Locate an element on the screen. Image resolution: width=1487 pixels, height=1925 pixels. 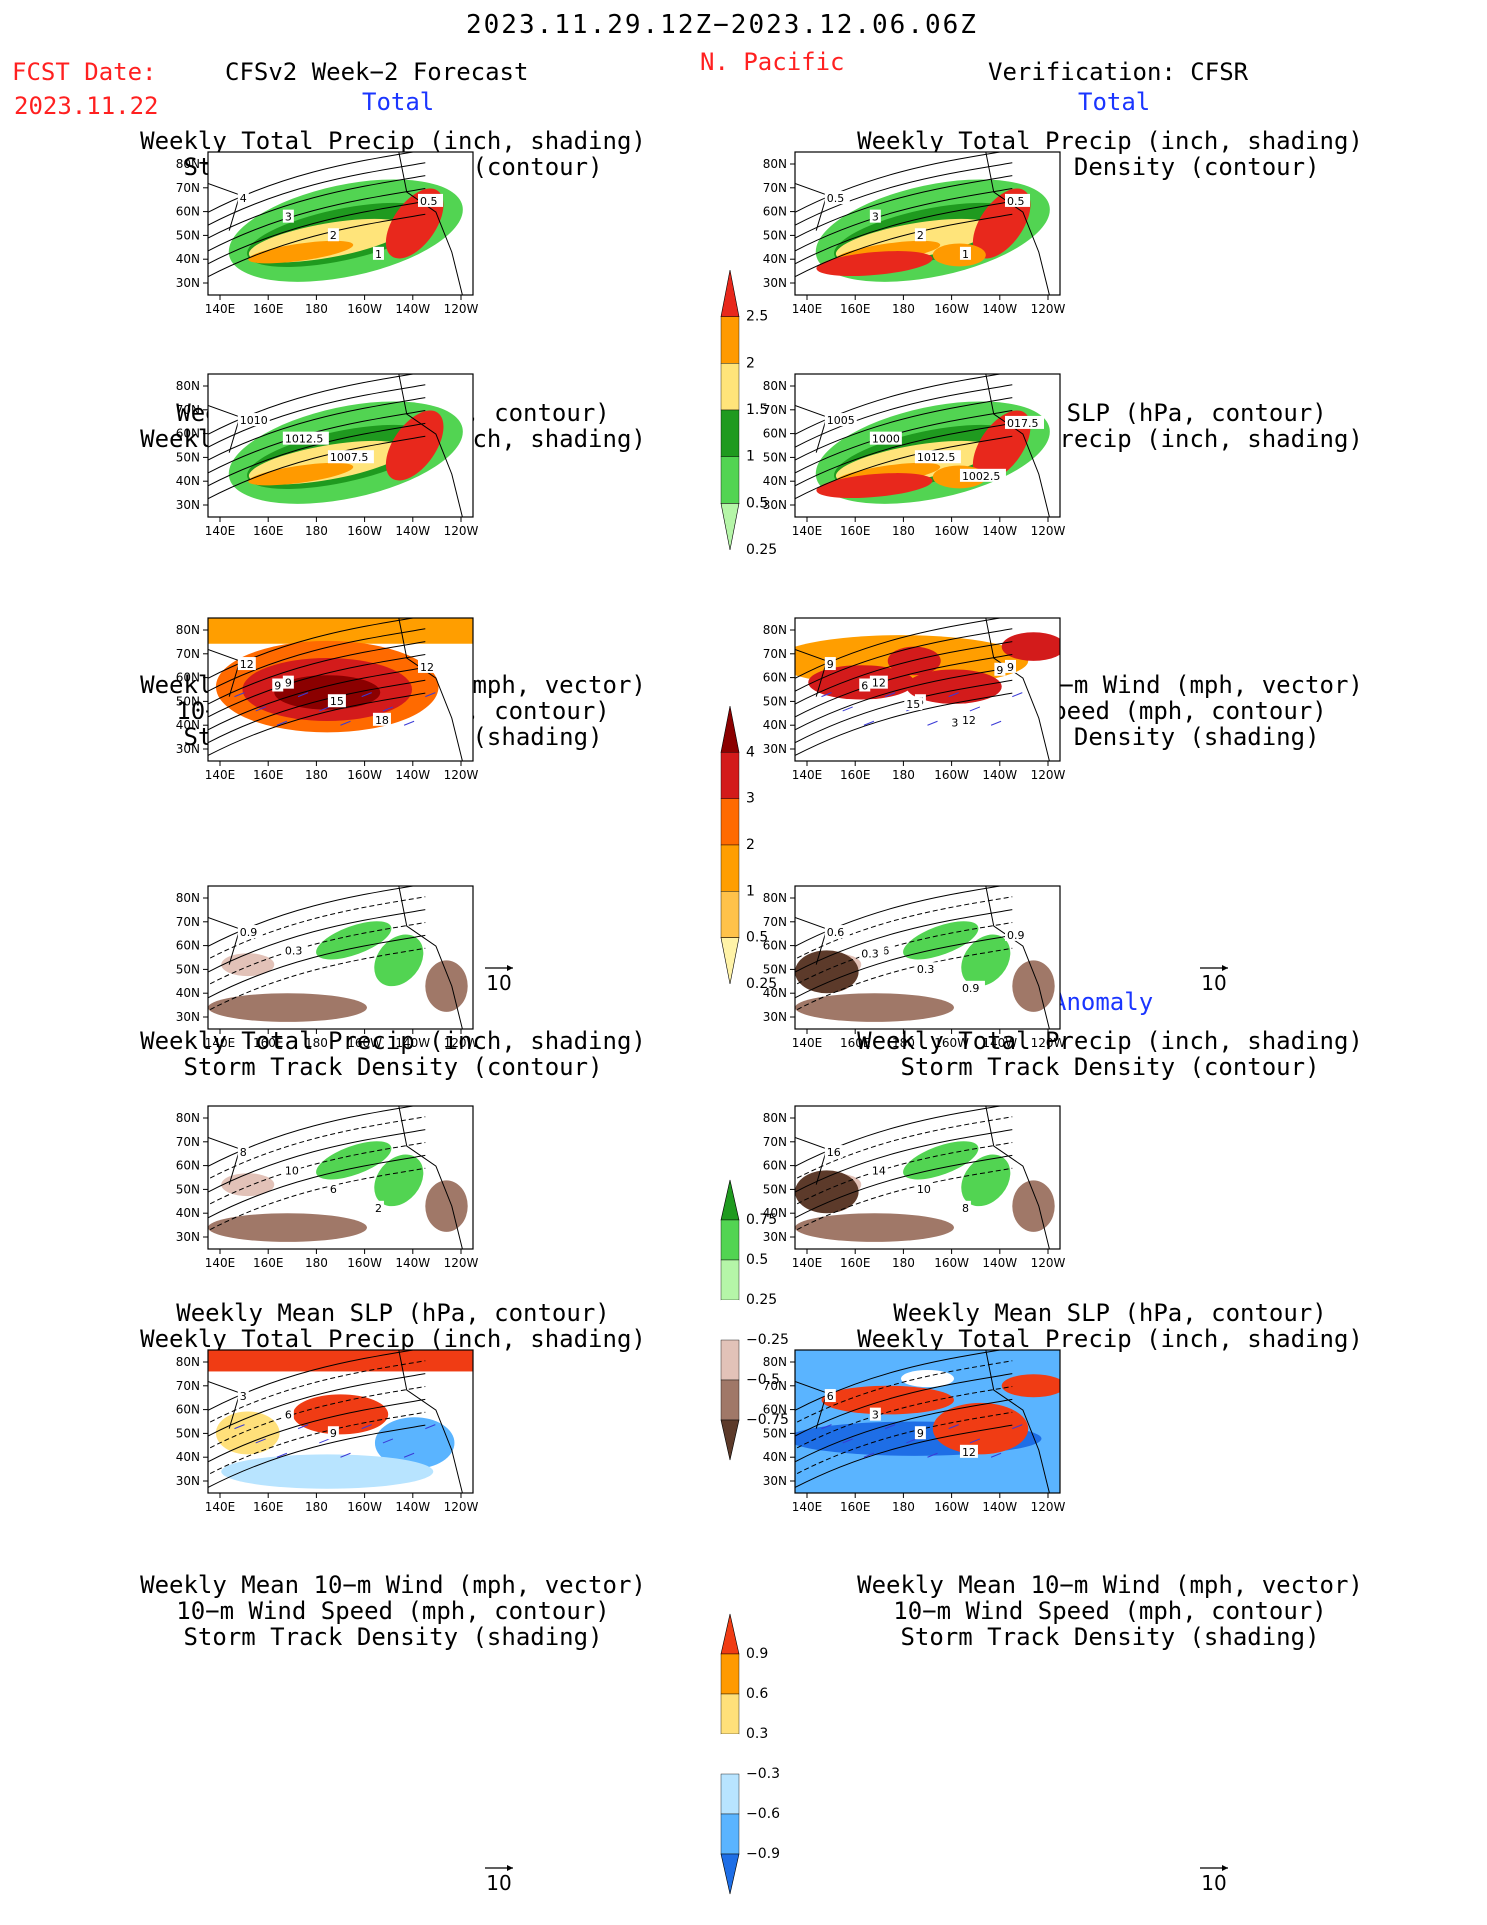
map-plot-area: 1005 1000 1012.5 1002.5 017.5 is located at coordinates (927, 445).